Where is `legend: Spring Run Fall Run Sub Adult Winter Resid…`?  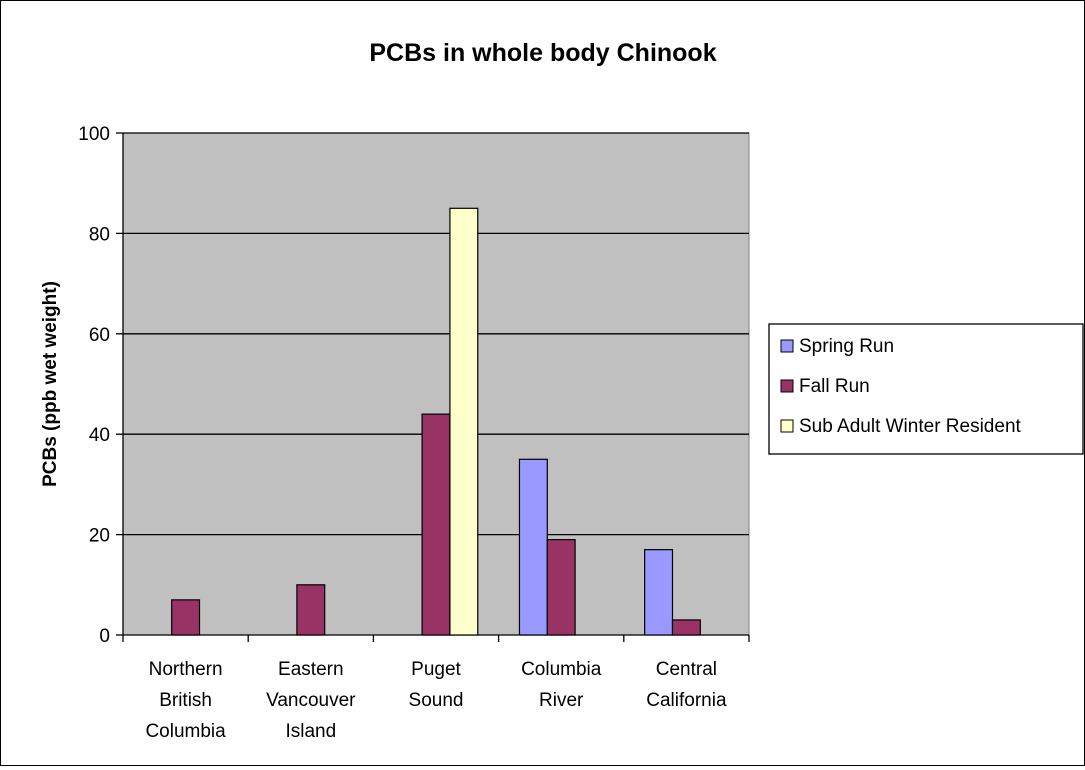
legend: Spring Run Fall Run Sub Adult Winter Resid… is located at coordinates (926, 389).